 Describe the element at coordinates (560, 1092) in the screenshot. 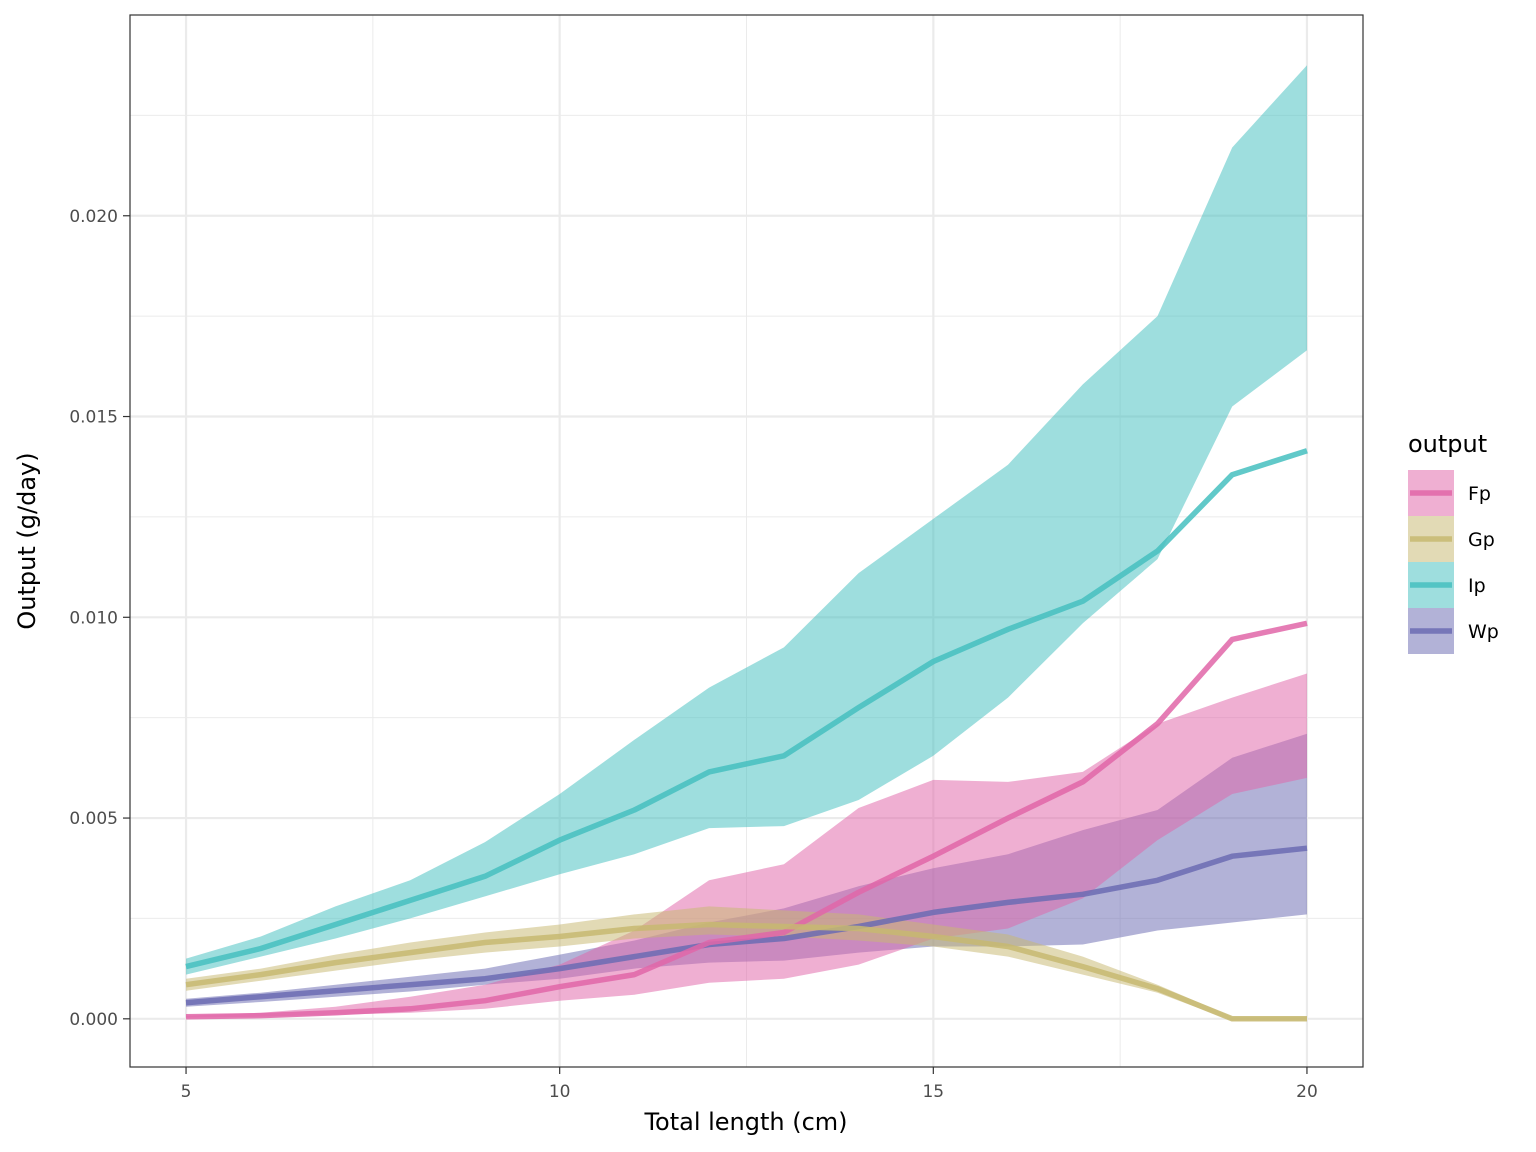

I see `x-tick-label: 10` at that location.